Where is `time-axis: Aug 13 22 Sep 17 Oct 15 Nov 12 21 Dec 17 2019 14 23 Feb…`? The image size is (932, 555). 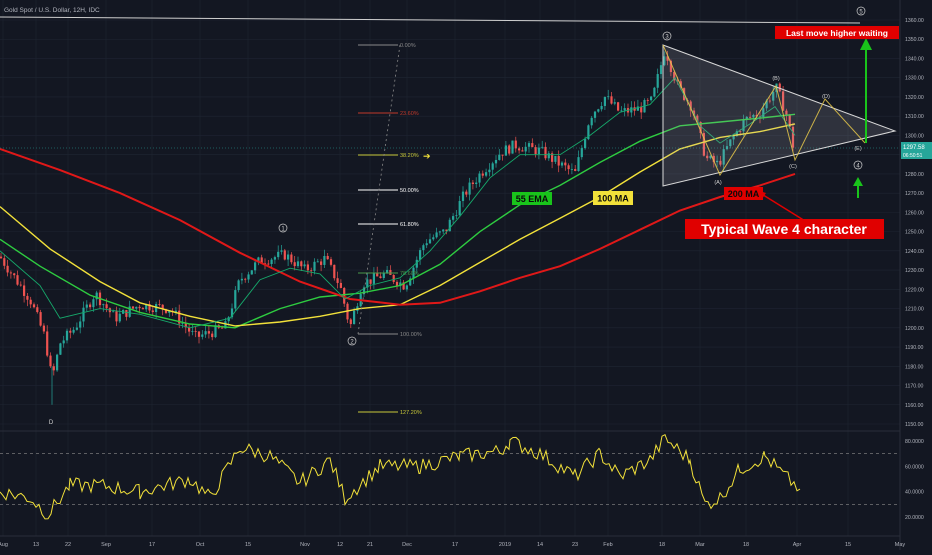 time-axis: Aug 13 22 Sep 17 Oct 15 Nov 12 21 Dec 17 2019 14 23 Feb… is located at coordinates (452, 545).